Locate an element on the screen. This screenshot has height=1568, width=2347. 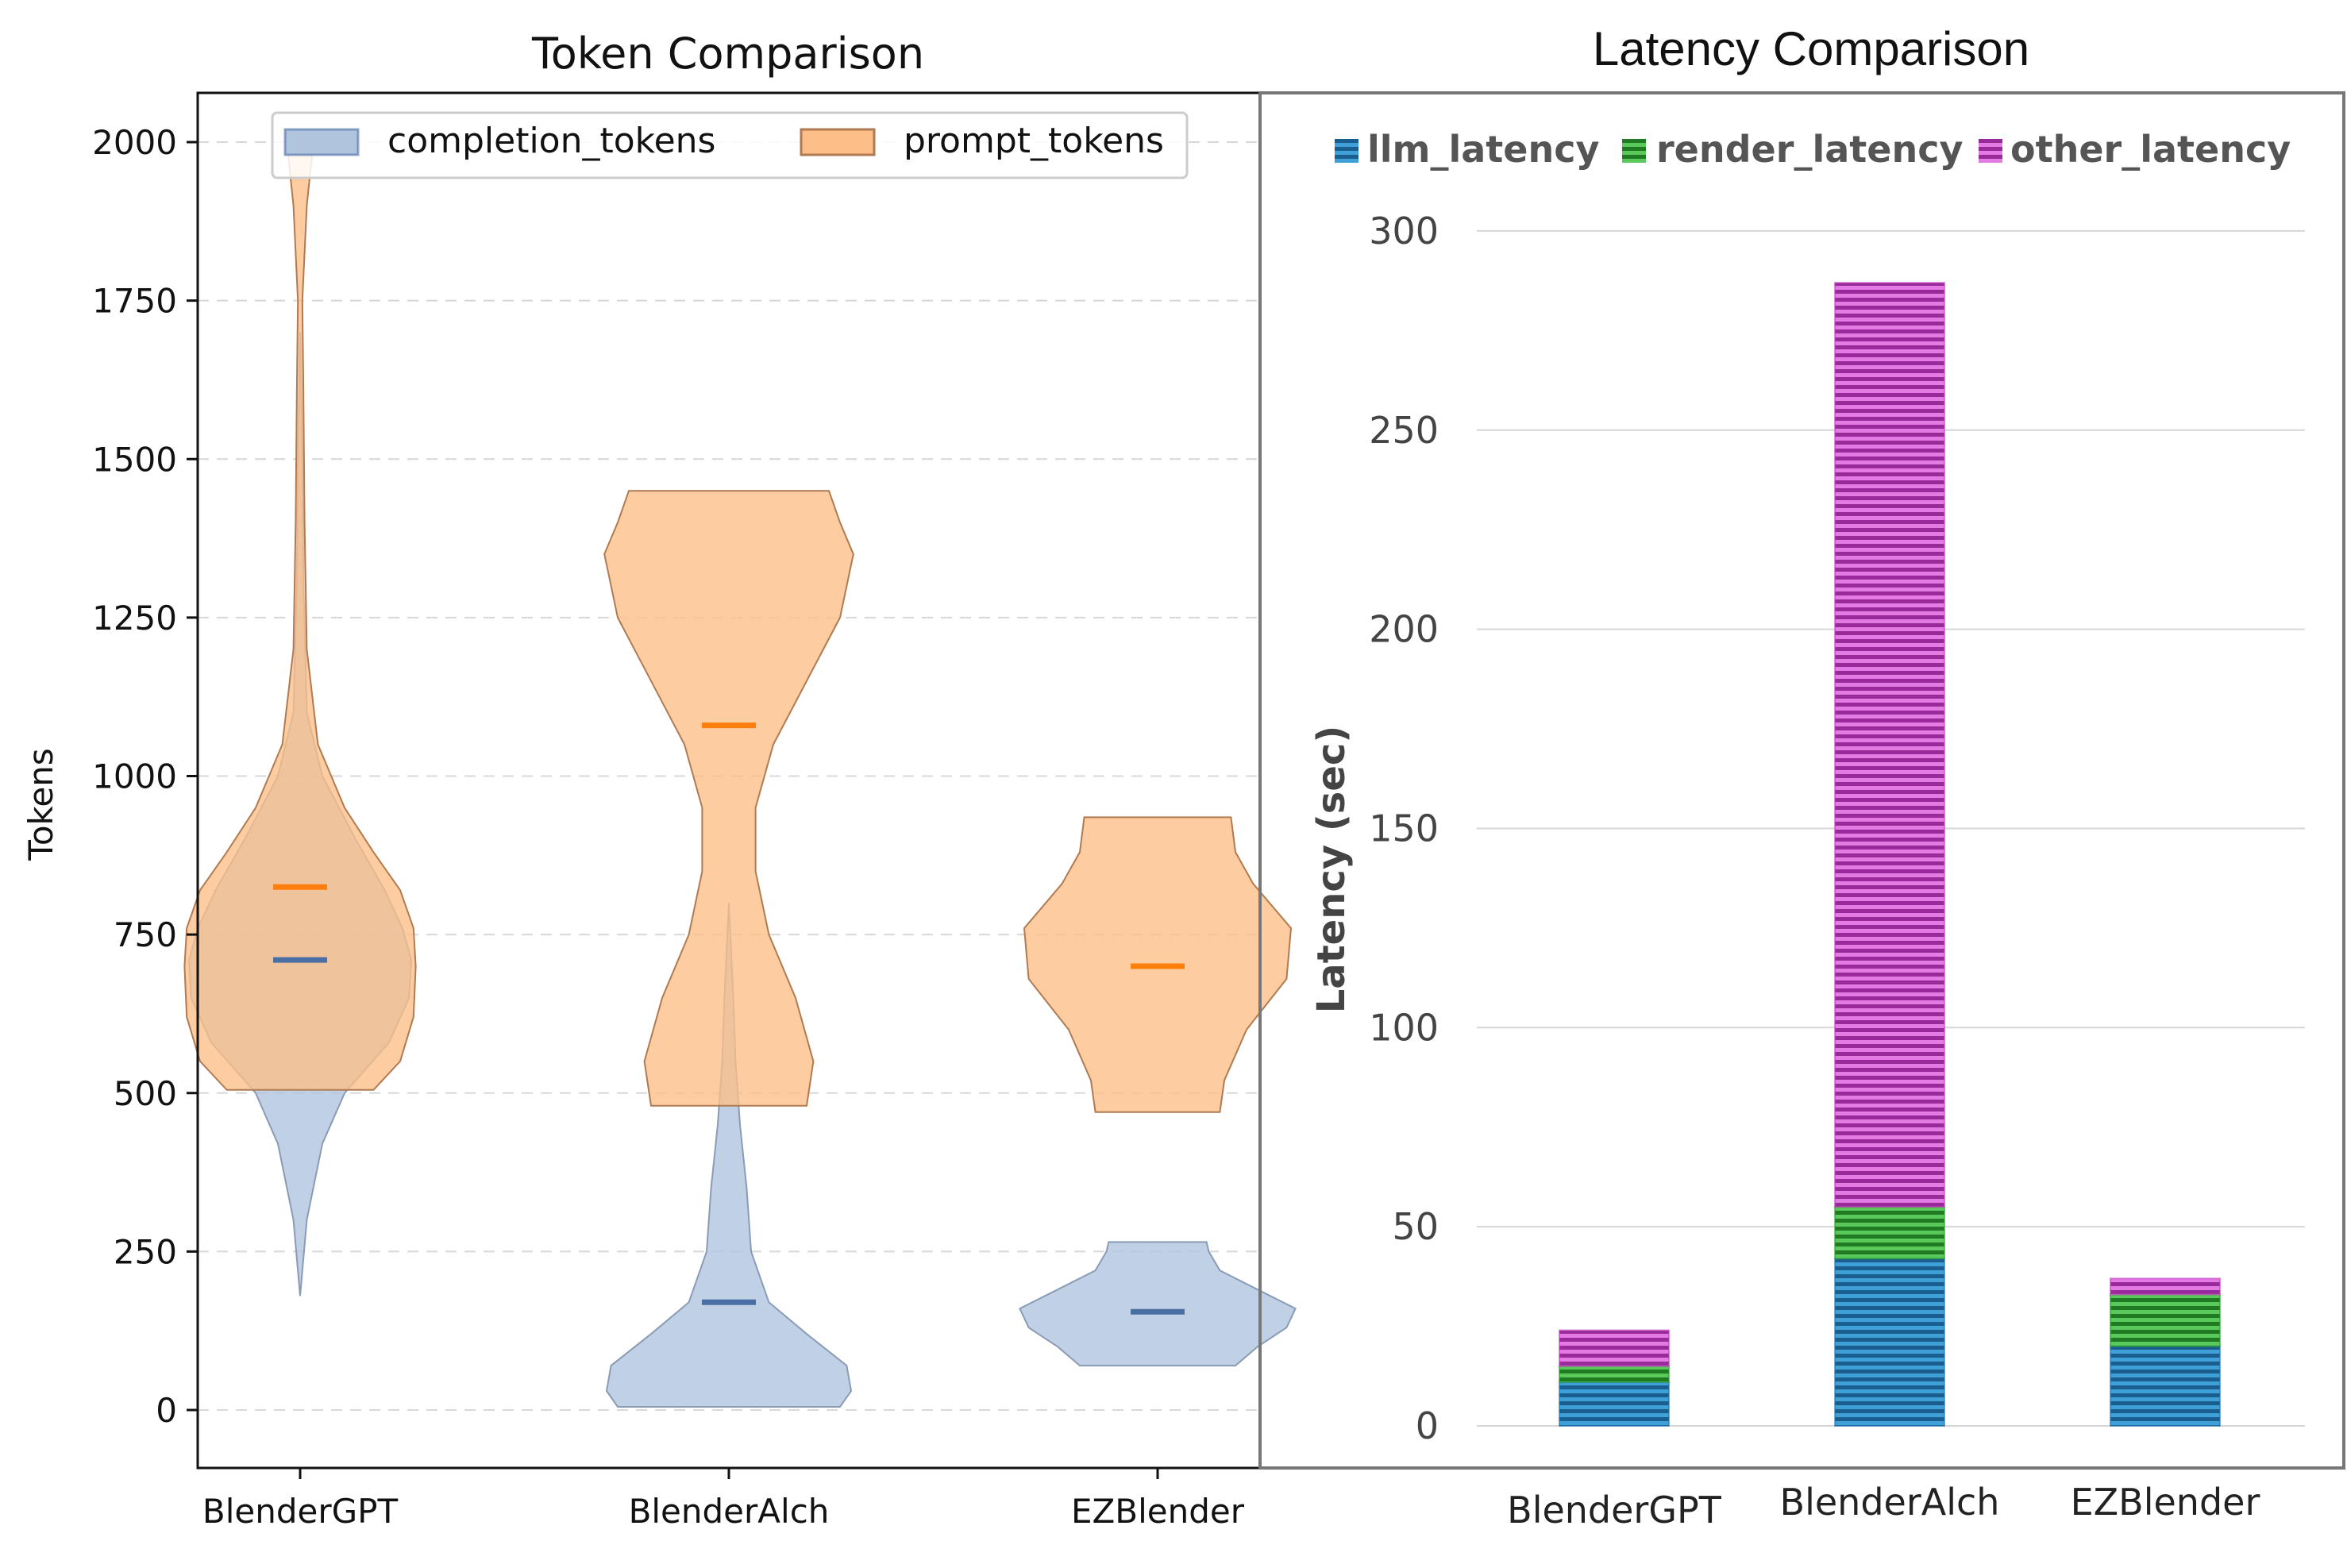
legend-label-prompt: prompt_tokens is located at coordinates (1034, 141).